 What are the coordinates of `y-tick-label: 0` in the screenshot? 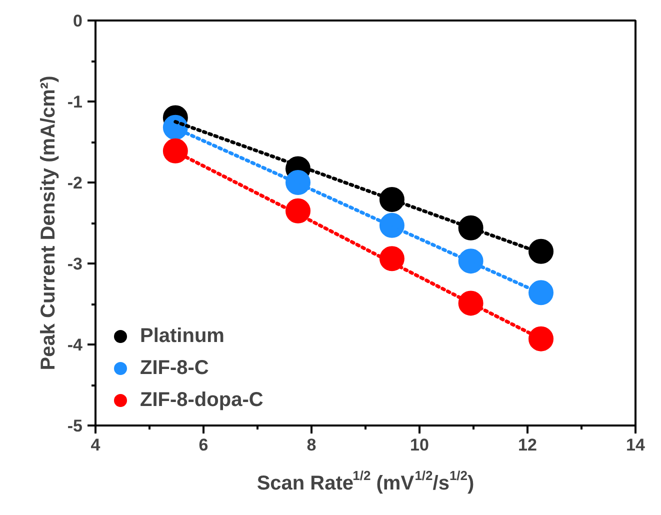 It's located at (78, 21).